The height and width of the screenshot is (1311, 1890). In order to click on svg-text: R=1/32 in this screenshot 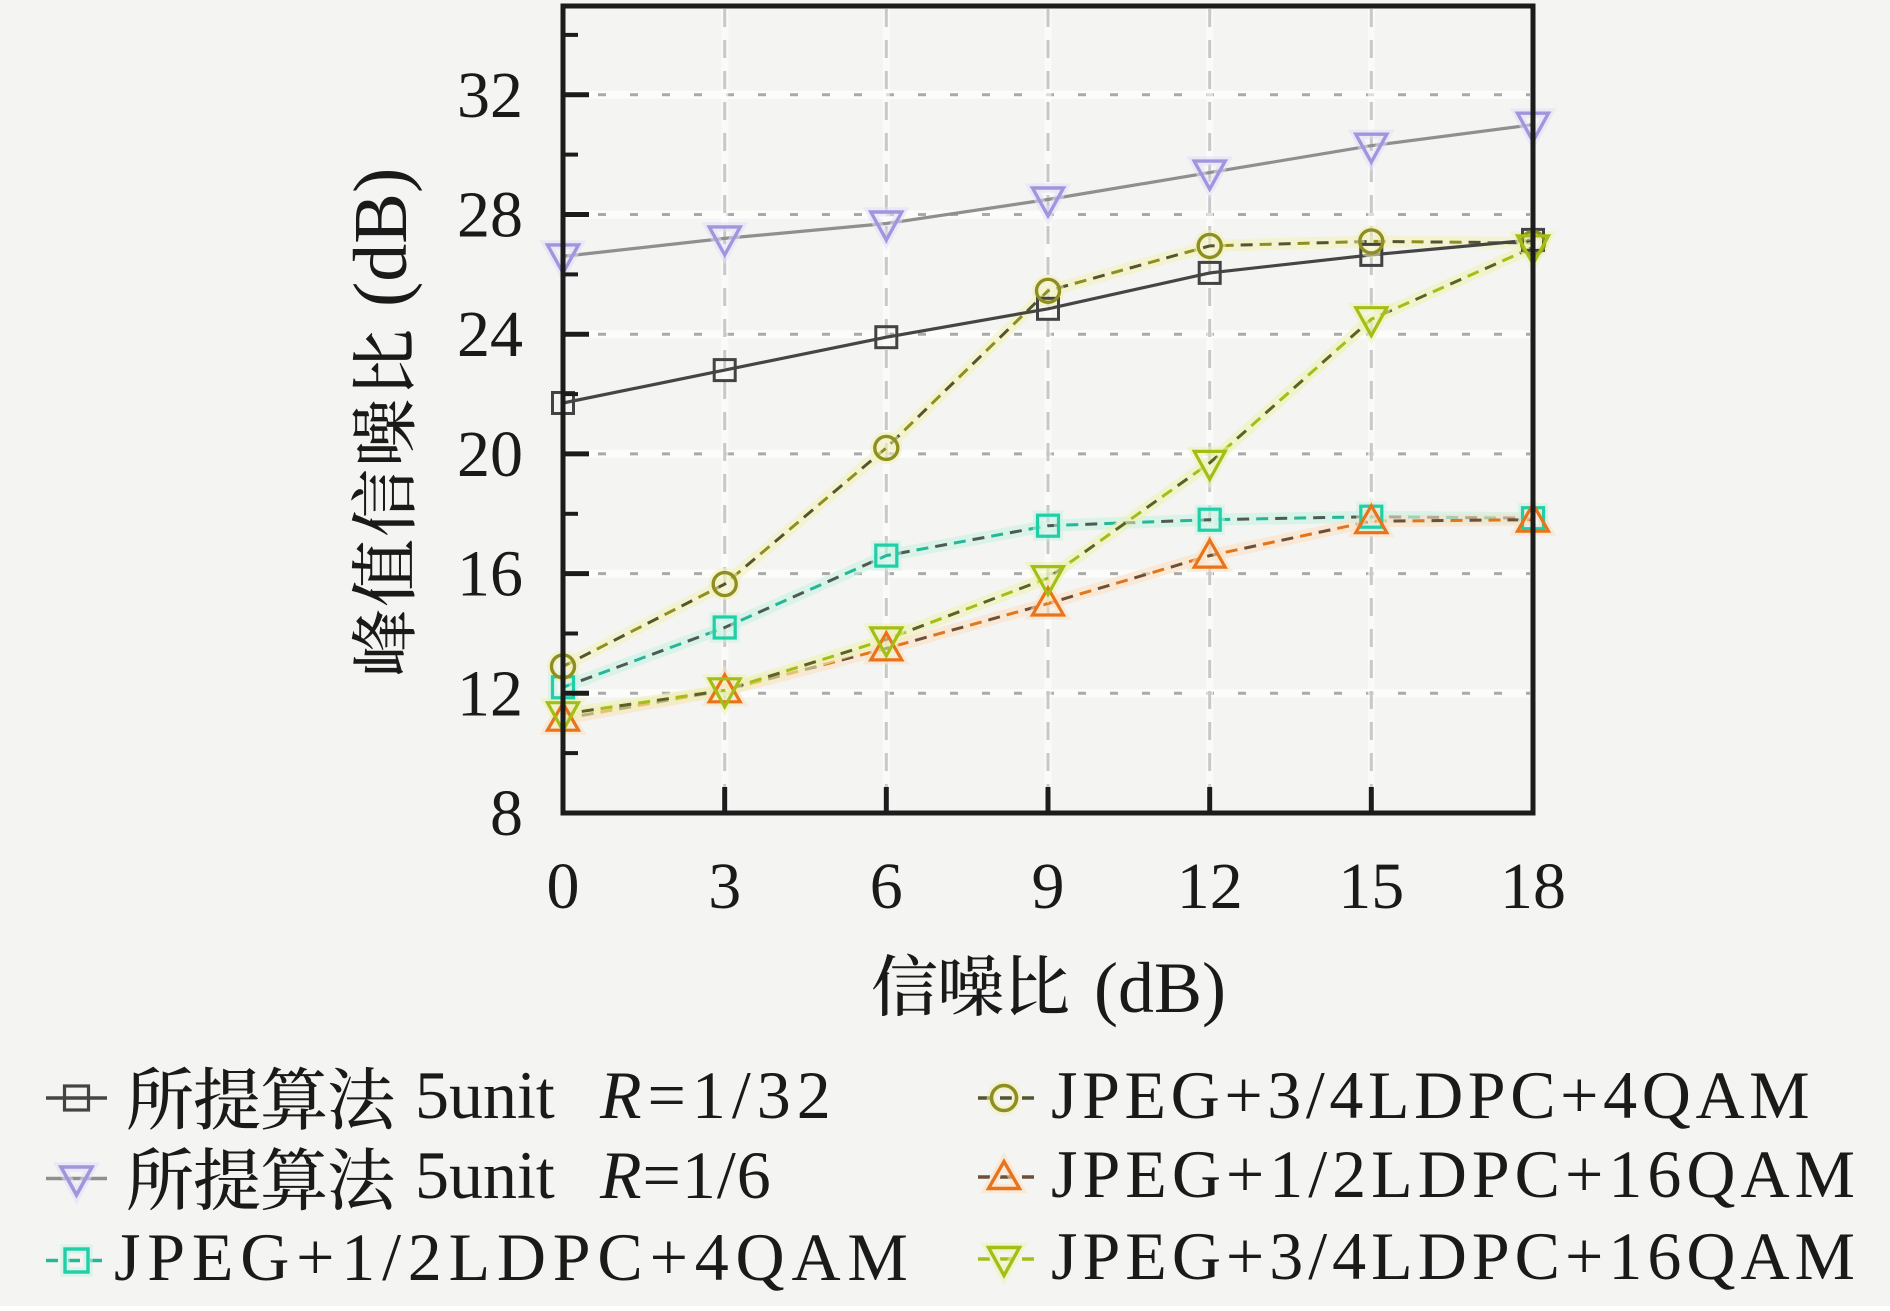, I will do `click(718, 1095)`.